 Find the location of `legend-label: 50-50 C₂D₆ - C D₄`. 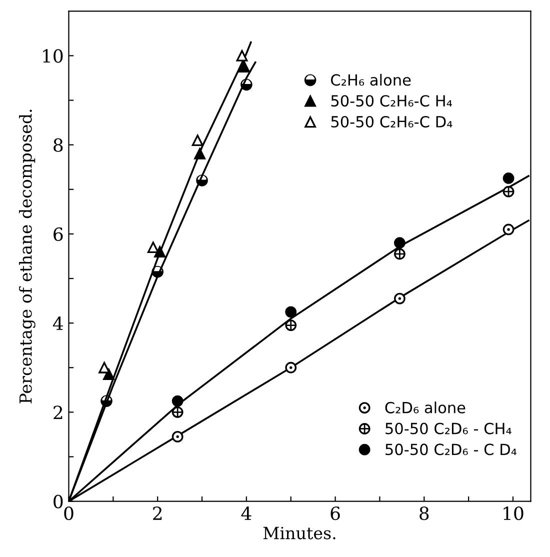

legend-label: 50-50 C₂D₆ - C D₄ is located at coordinates (451, 450).